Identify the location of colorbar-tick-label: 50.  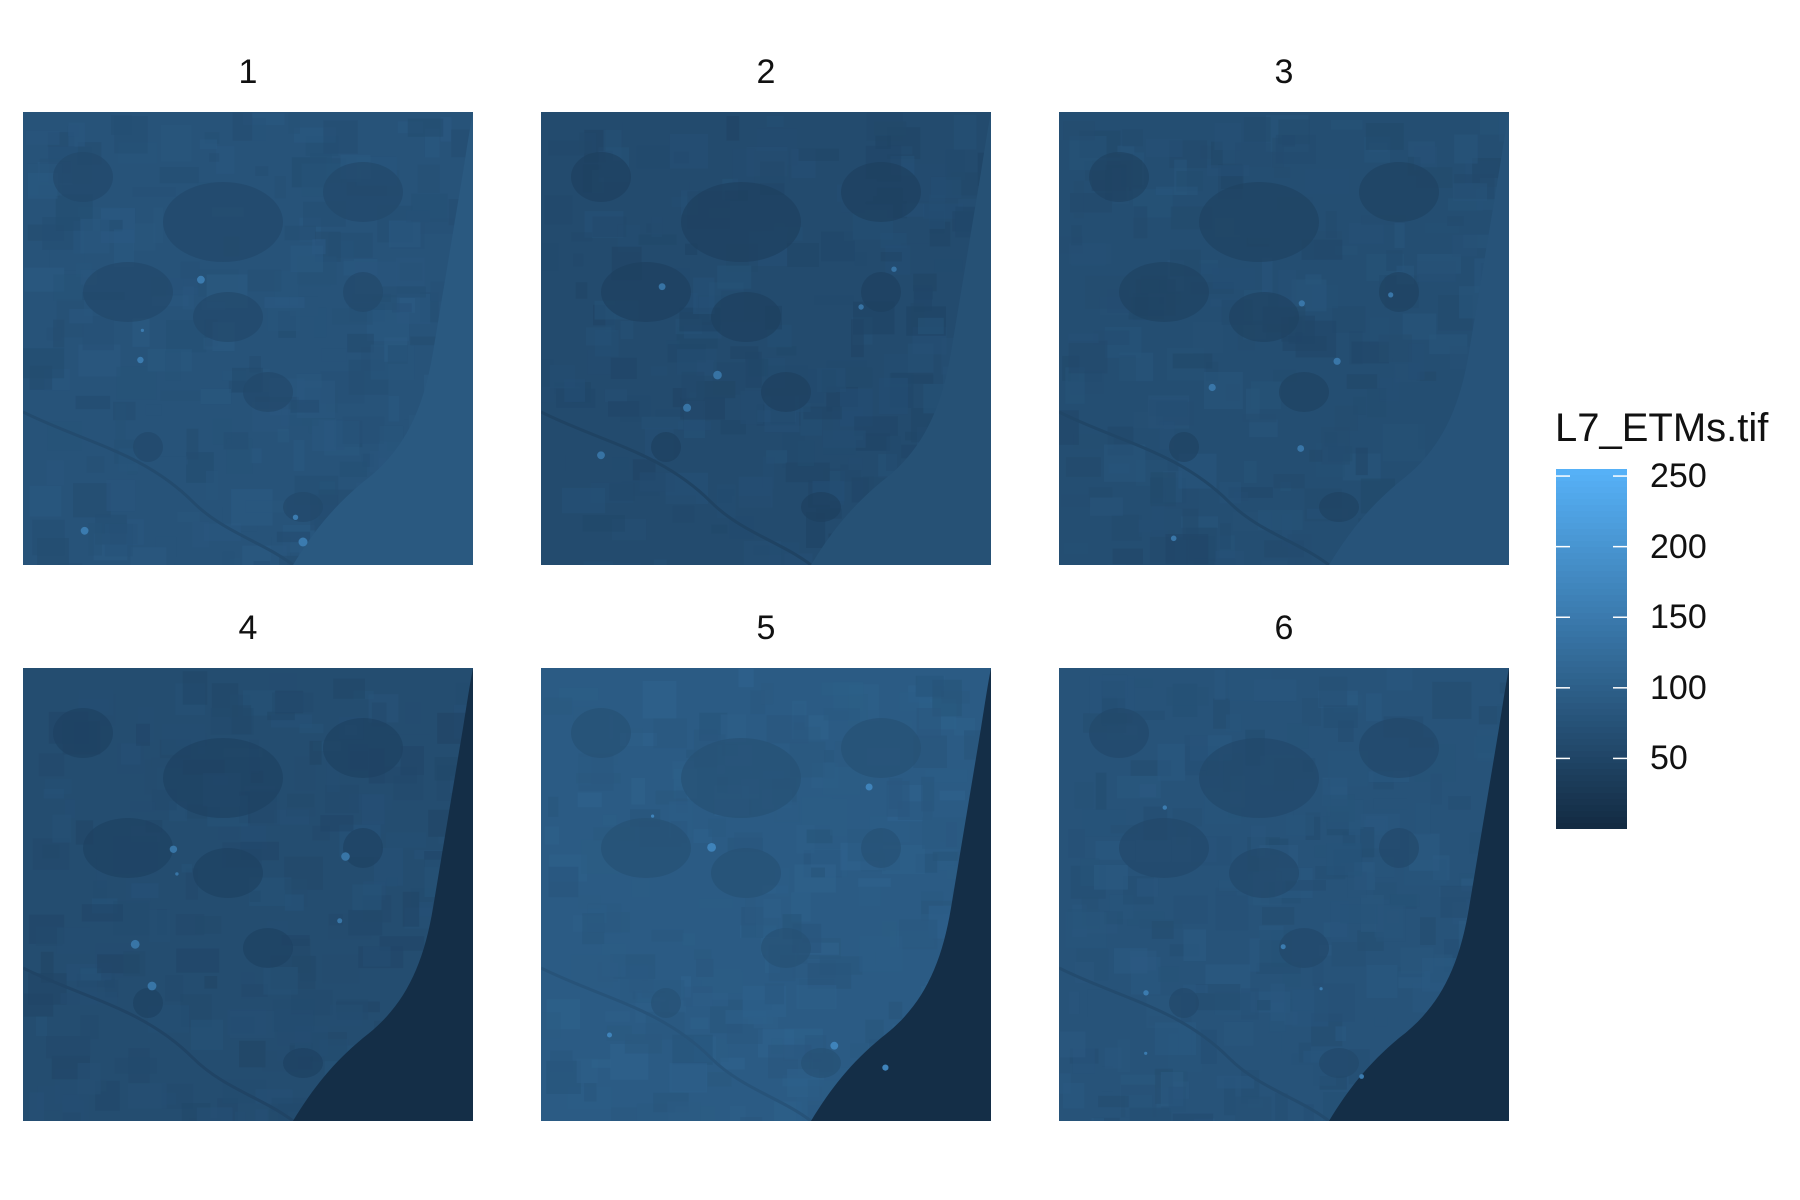
(1669, 758).